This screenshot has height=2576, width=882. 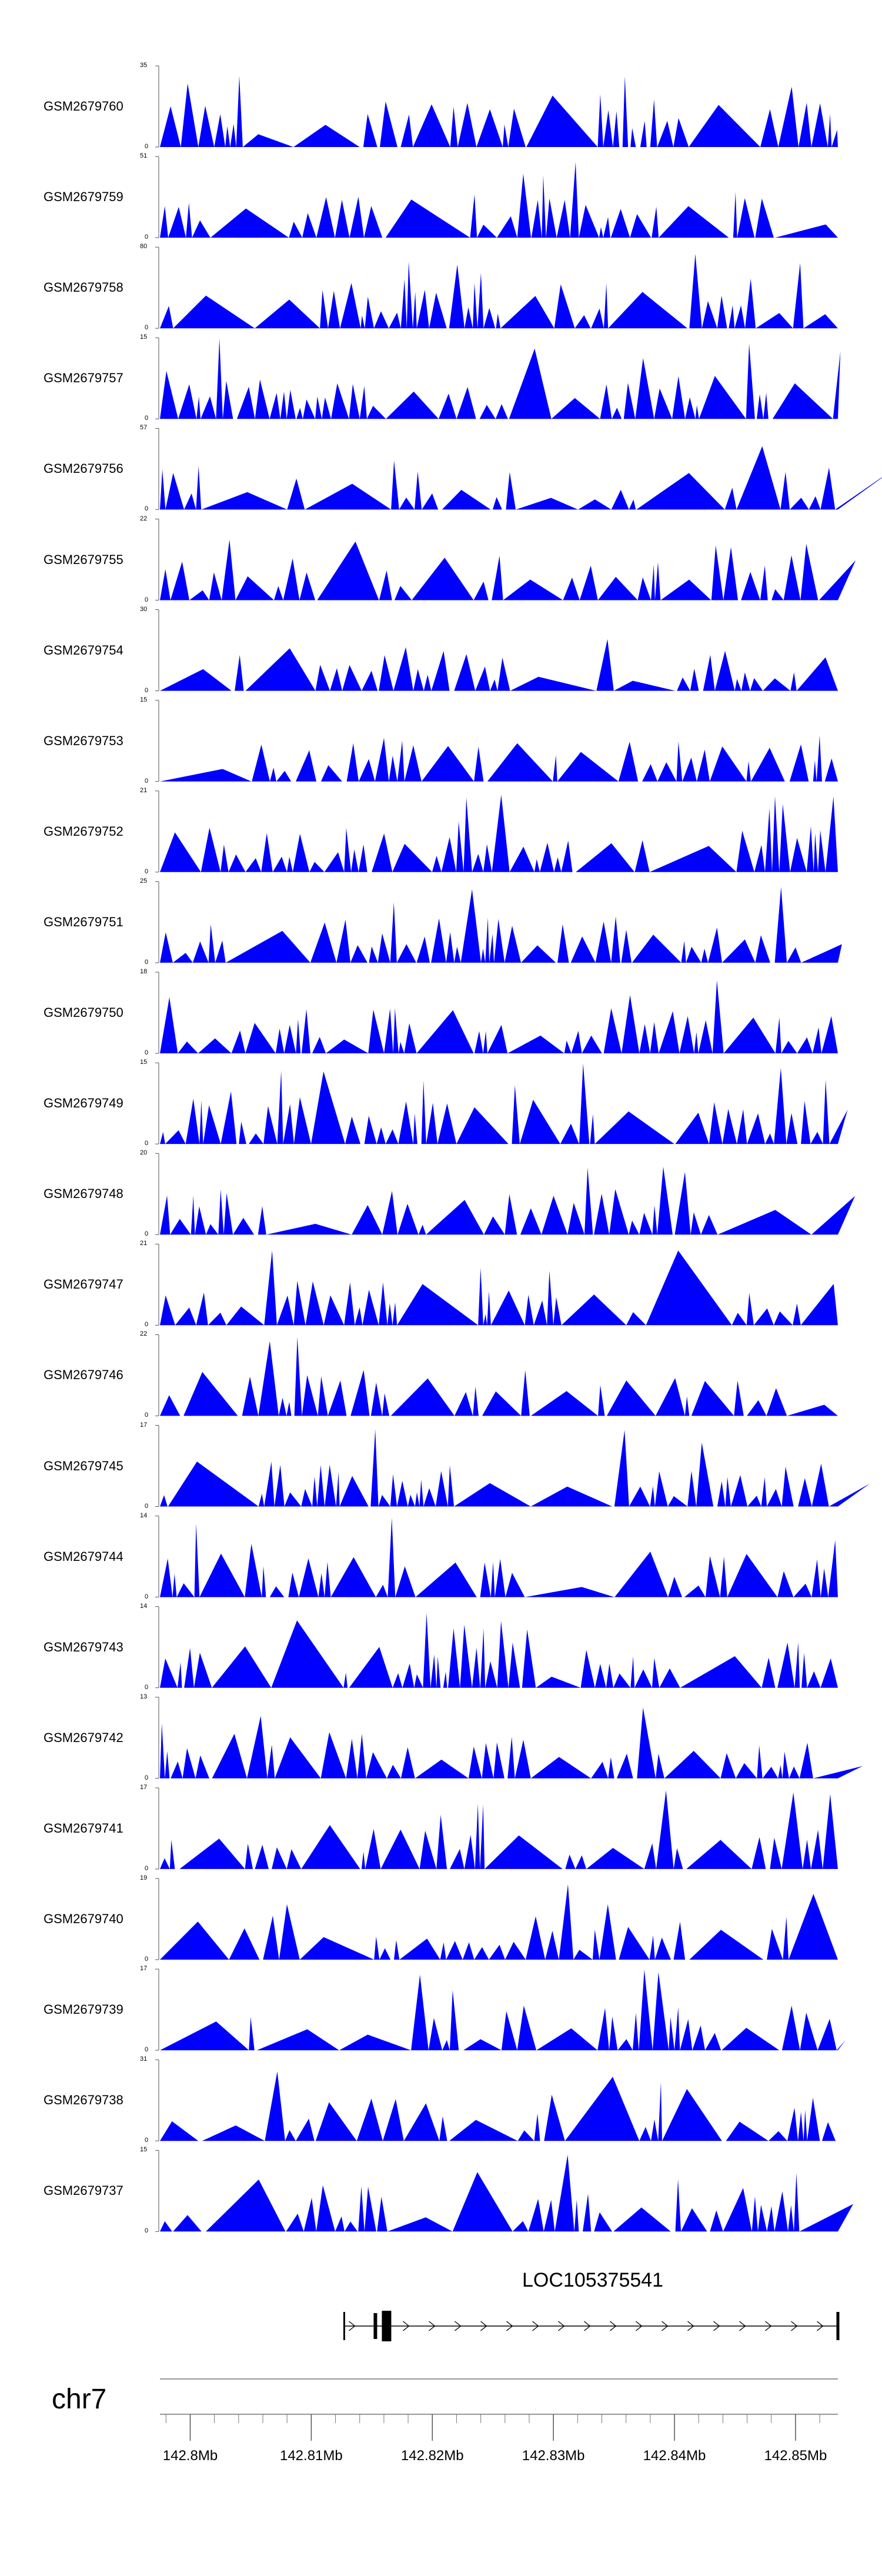 What do you see at coordinates (500, 378) in the screenshot?
I see `signal-area-gsm2679757` at bounding box center [500, 378].